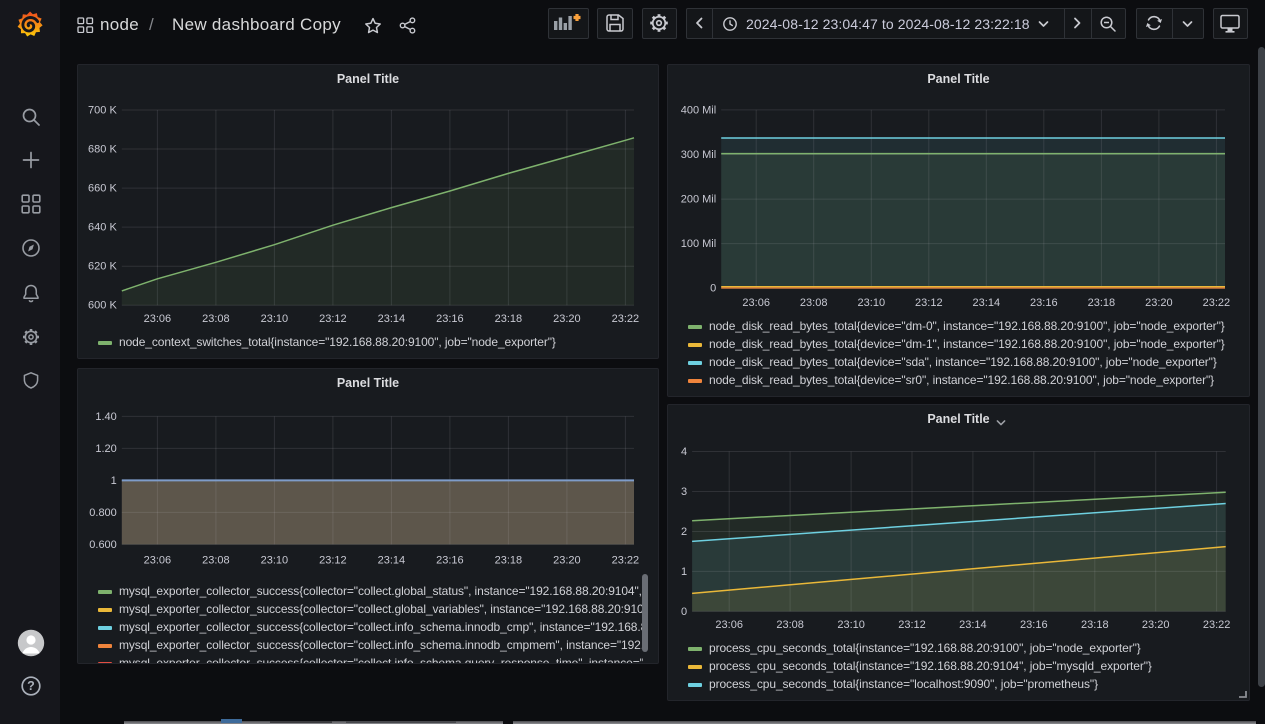 Image resolution: width=1265 pixels, height=724 pixels. What do you see at coordinates (102, 189) in the screenshot?
I see `svg-text: 660 K` at bounding box center [102, 189].